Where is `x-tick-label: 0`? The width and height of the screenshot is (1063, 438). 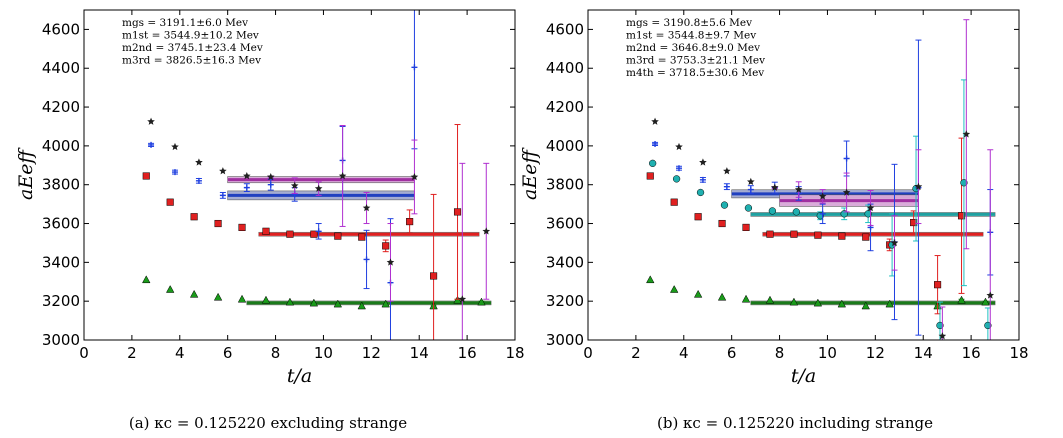
x-tick-label: 0 is located at coordinates (84, 353).